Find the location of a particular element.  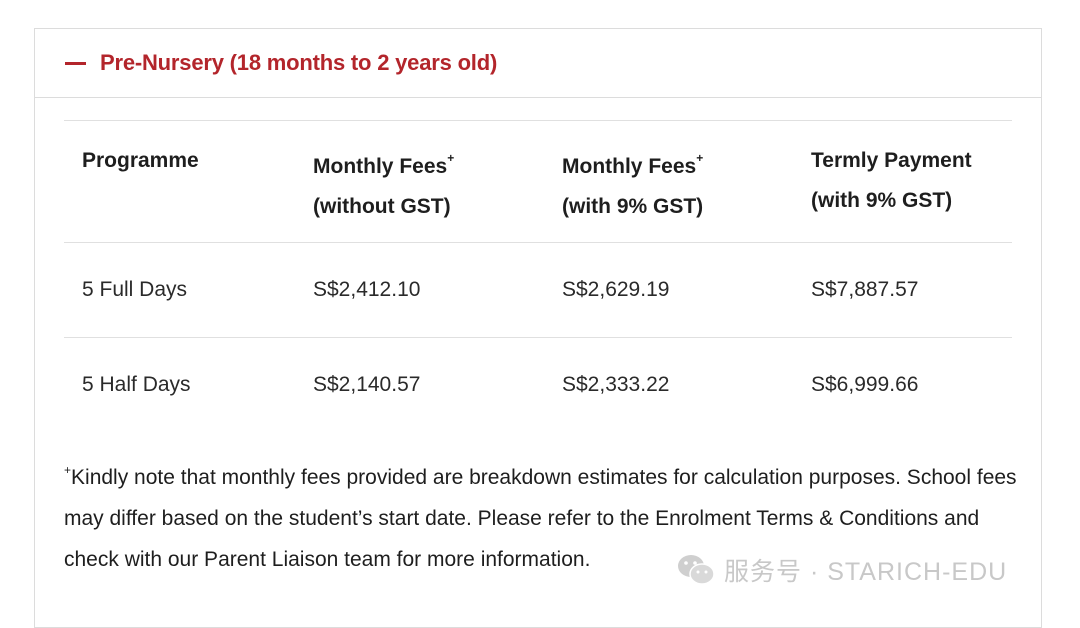

fee-cell: S$2,140.57 is located at coordinates (367, 385).